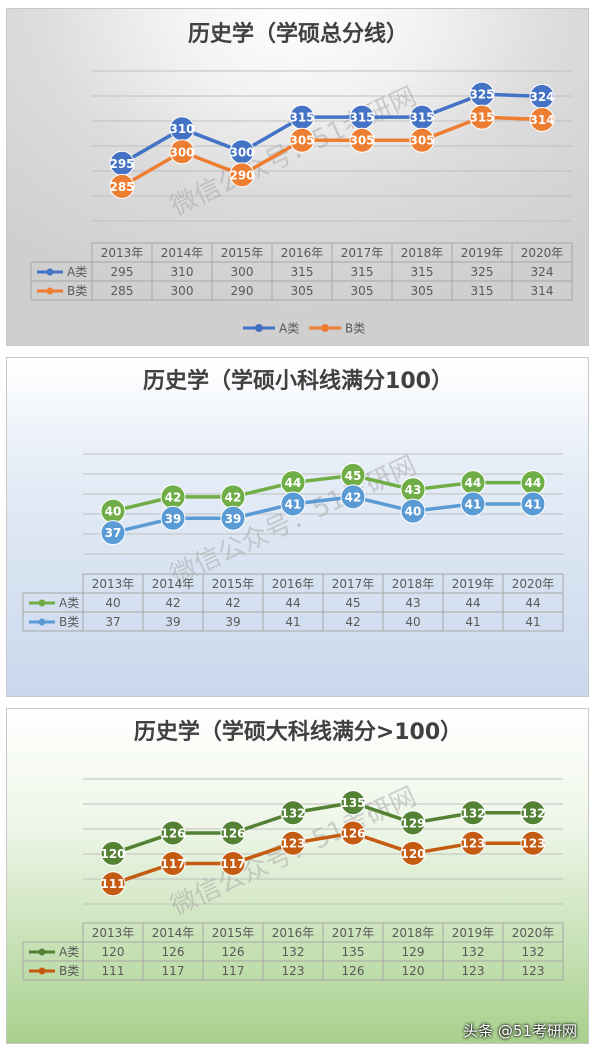  Describe the element at coordinates (298, 732) in the screenshot. I see `chart-title: 历史学（学硕大科线满分>100）` at that location.